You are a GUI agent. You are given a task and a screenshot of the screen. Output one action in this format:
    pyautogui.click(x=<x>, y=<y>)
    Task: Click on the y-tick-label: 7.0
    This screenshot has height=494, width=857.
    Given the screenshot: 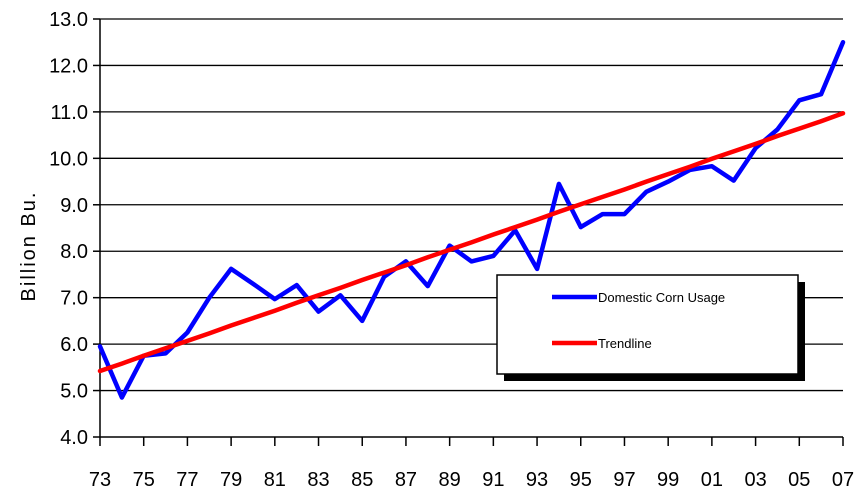 What is the action you would take?
    pyautogui.click(x=74, y=299)
    